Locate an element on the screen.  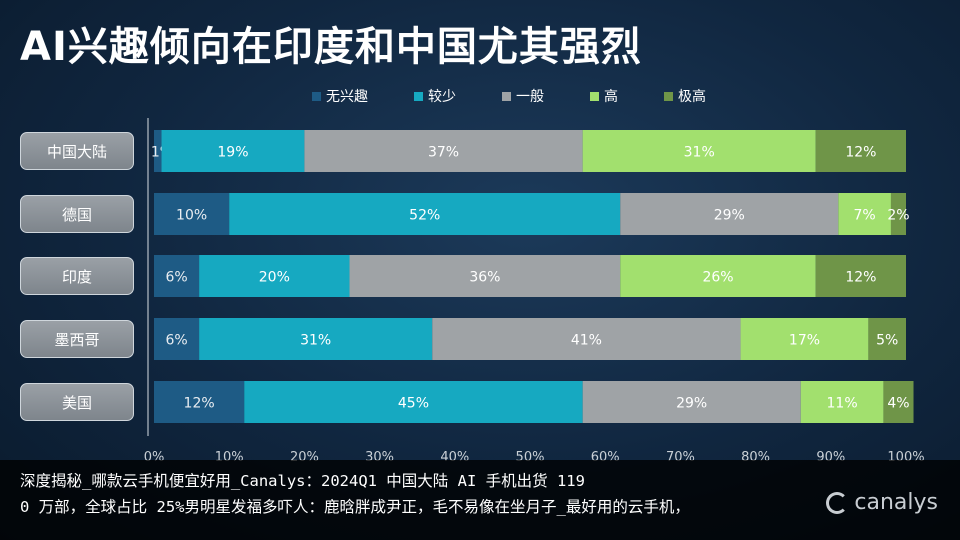
data-label-row4-series1: 45% is located at coordinates (413, 404).